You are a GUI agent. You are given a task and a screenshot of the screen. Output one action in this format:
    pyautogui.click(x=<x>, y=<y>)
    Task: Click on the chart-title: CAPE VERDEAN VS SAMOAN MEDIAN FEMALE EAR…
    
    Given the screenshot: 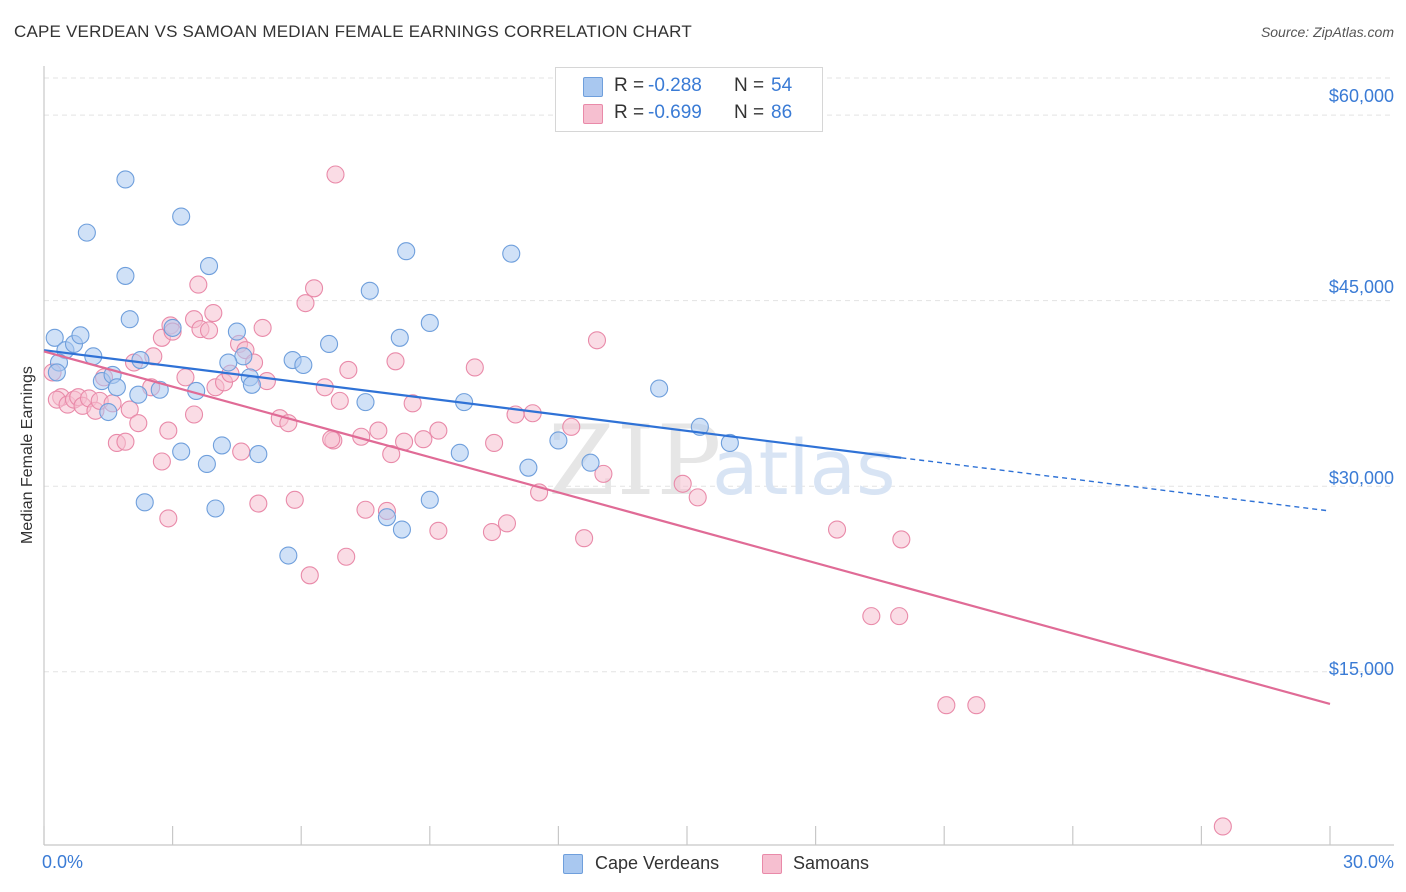 What is the action you would take?
    pyautogui.click(x=353, y=31)
    